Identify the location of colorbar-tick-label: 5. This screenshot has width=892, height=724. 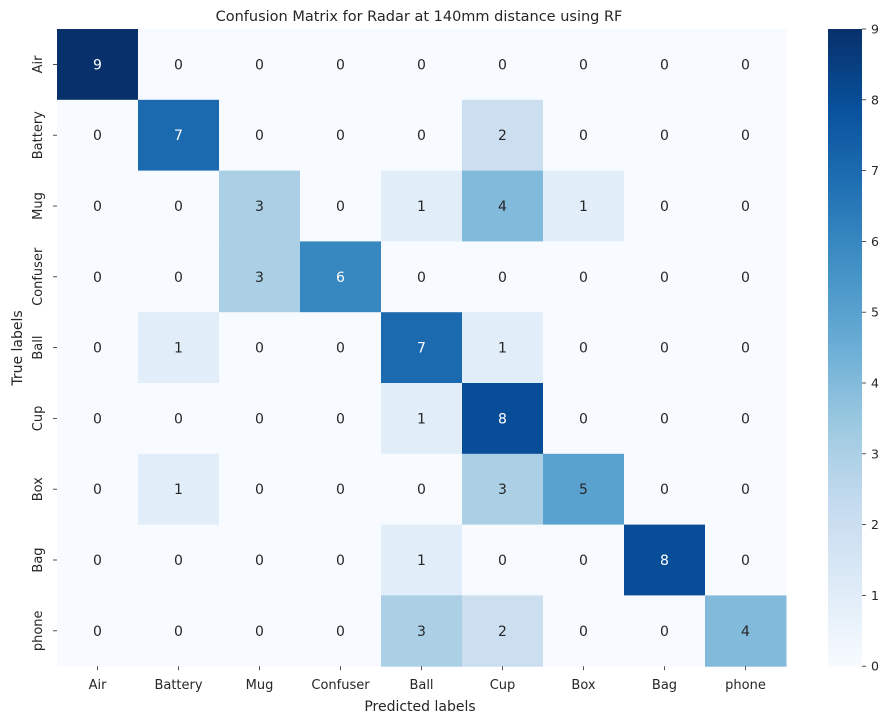
(875, 312).